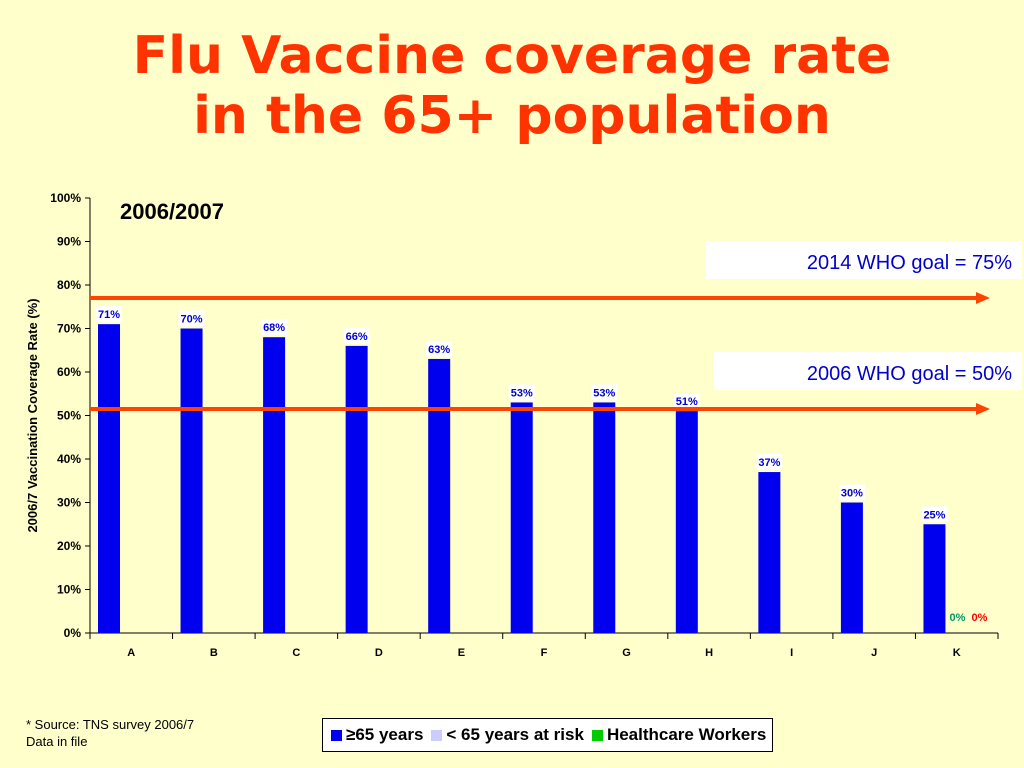  What do you see at coordinates (172, 211) in the screenshot?
I see `chart-title: 2006/2007` at bounding box center [172, 211].